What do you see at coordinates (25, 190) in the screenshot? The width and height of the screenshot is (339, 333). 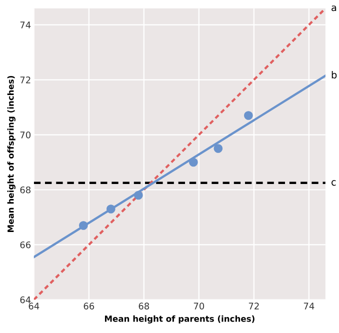 I see `y-tick-label: 68` at bounding box center [25, 190].